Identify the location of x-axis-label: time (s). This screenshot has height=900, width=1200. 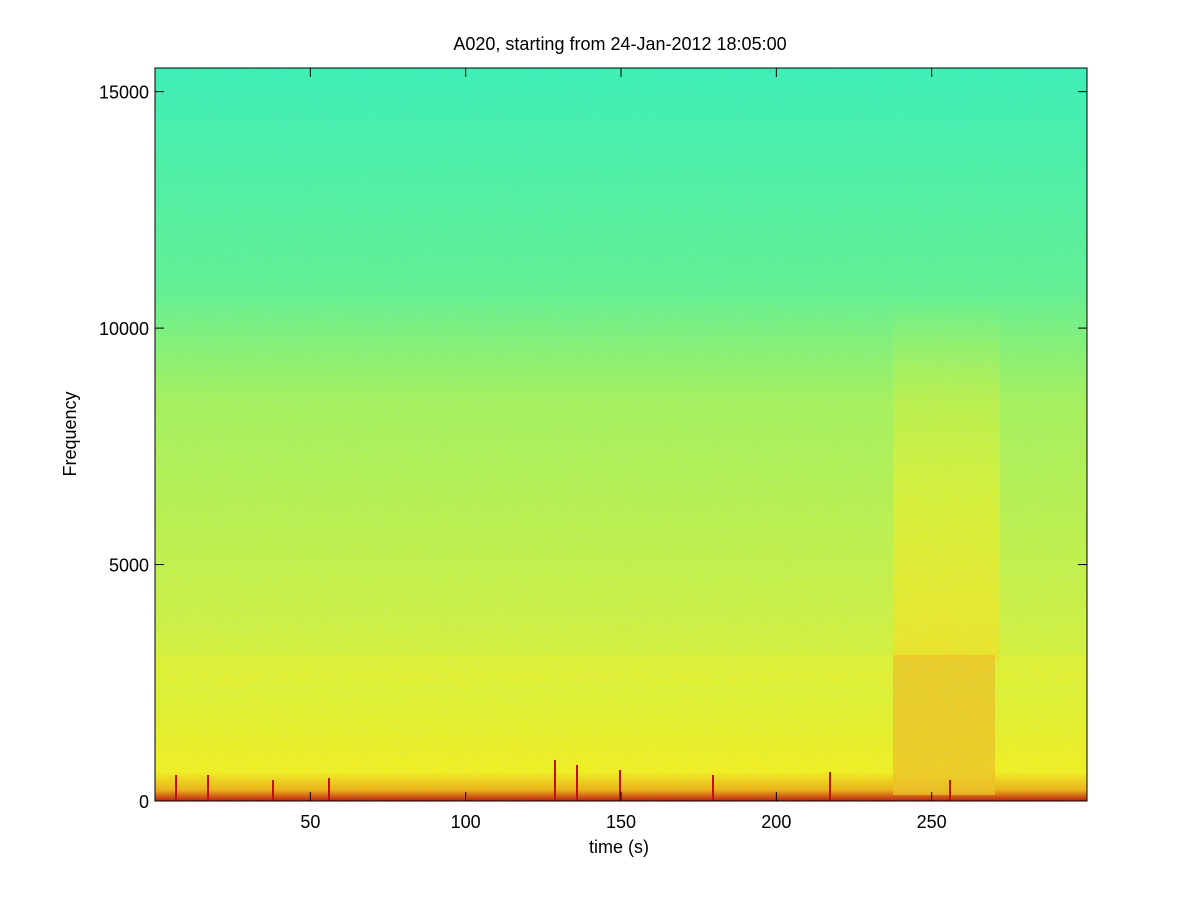
(619, 847).